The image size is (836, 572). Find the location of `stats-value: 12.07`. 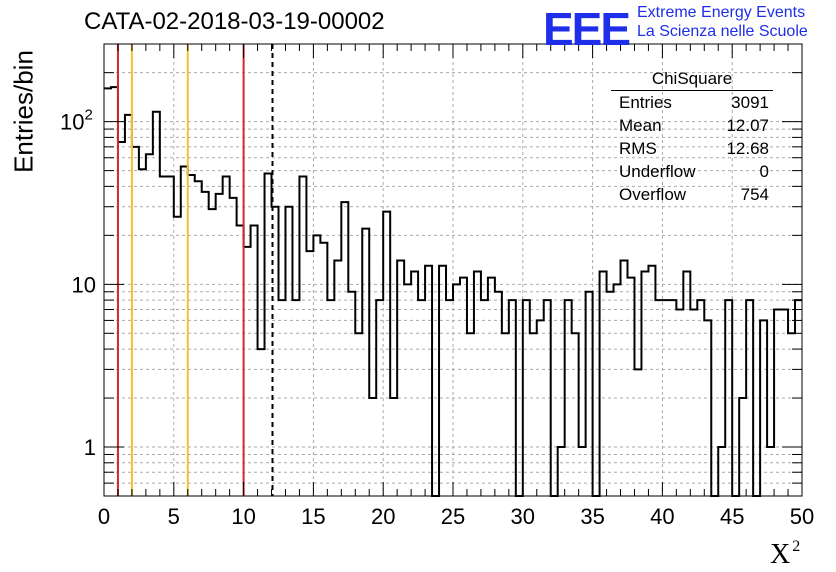

stats-value: 12.07 is located at coordinates (747, 125).